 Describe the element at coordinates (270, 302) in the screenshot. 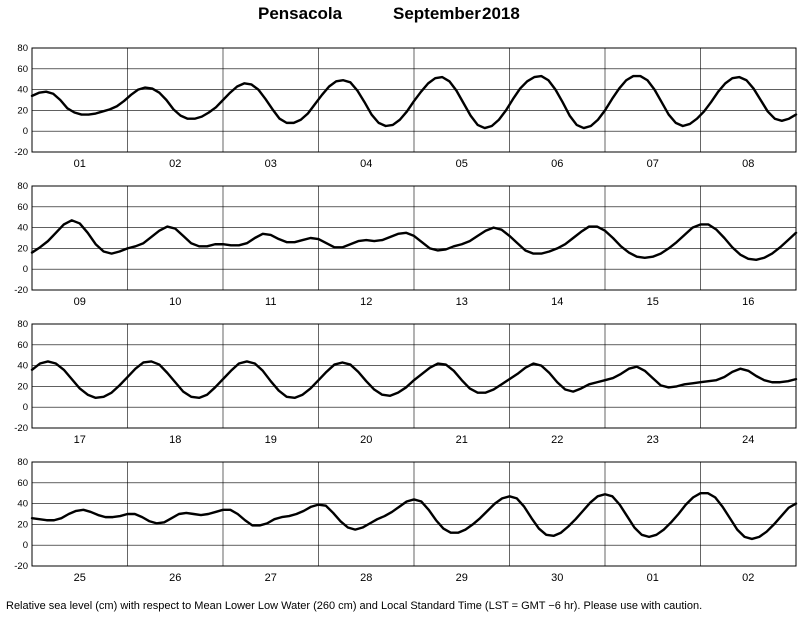

I see `x-day-label: 11` at that location.